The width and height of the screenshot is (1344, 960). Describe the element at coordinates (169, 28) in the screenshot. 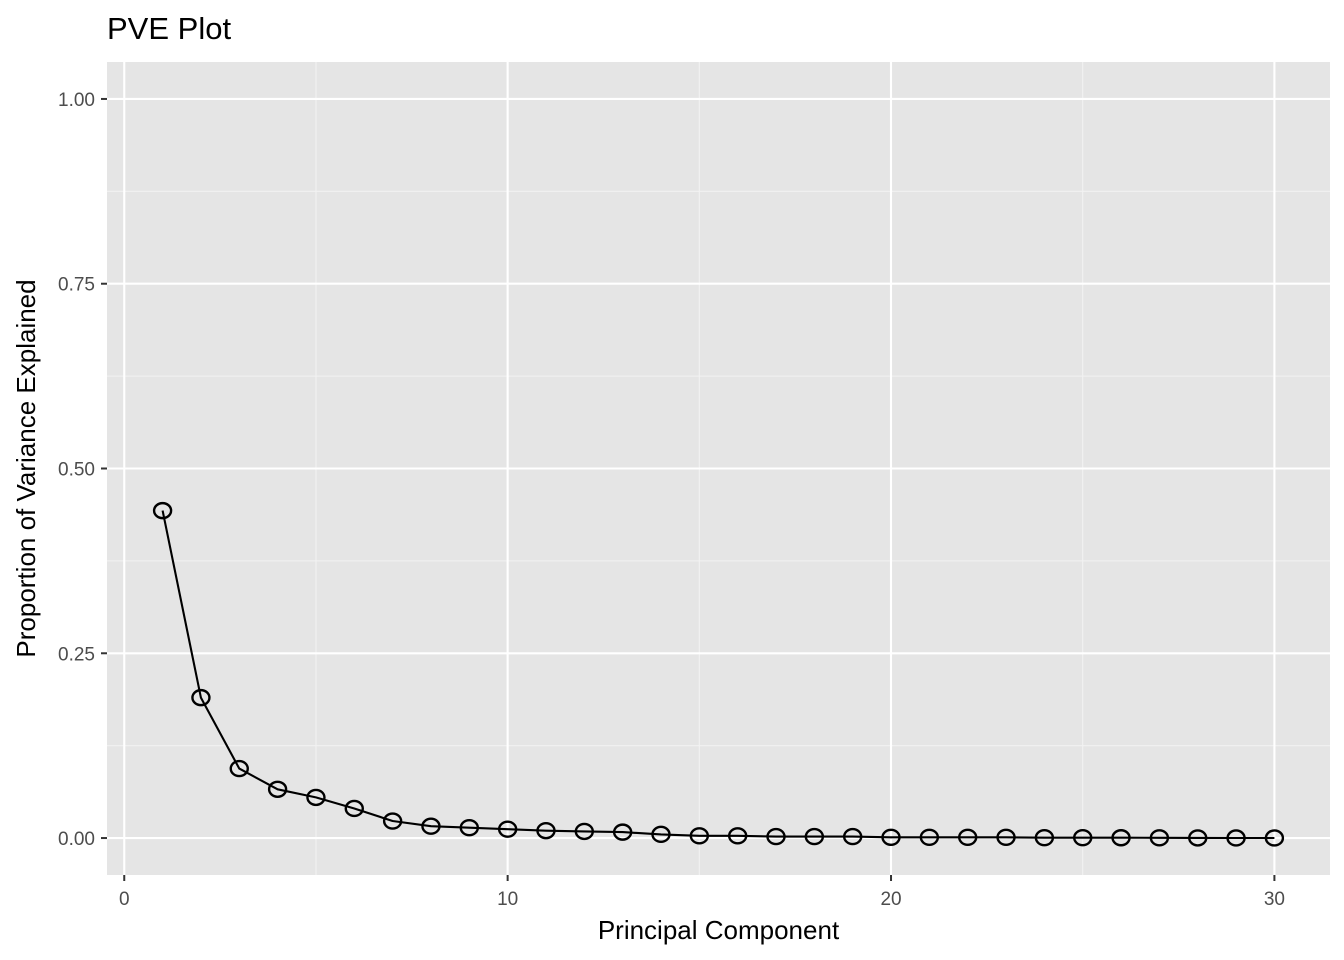

I see `chart-title: PVE Plot` at that location.